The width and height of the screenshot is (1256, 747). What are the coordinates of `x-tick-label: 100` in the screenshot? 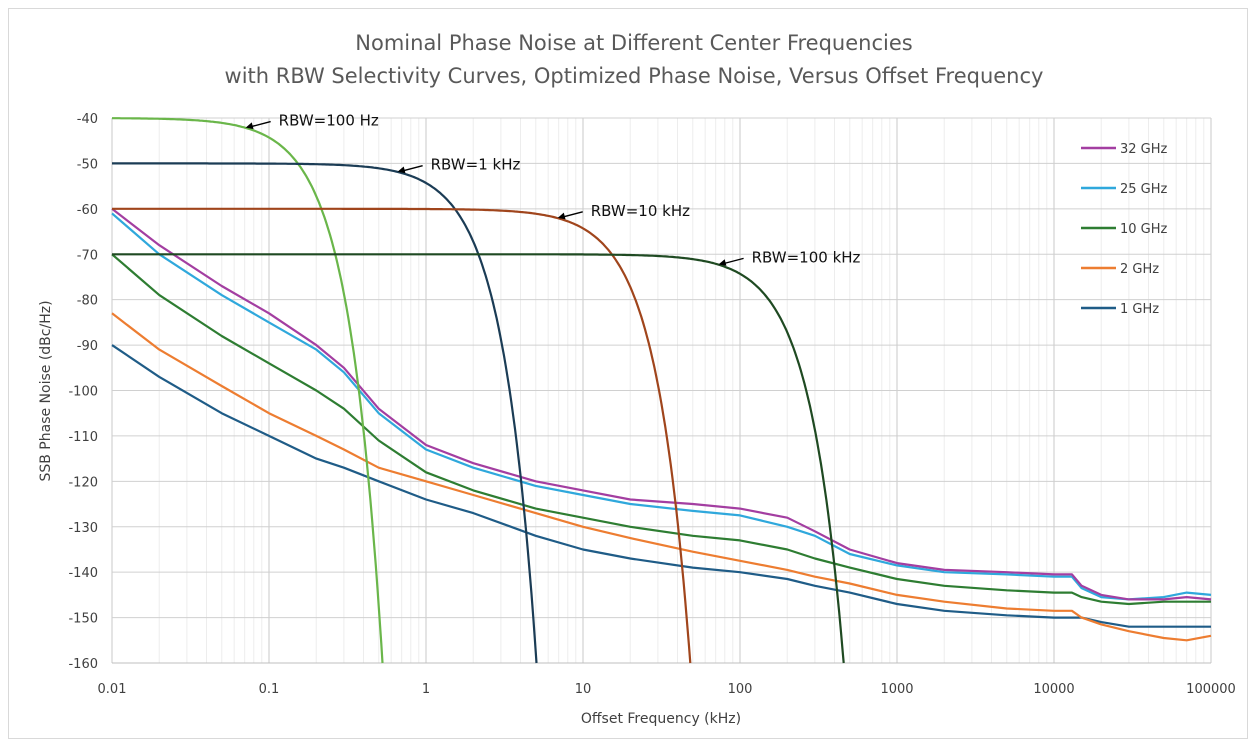 It's located at (740, 689).